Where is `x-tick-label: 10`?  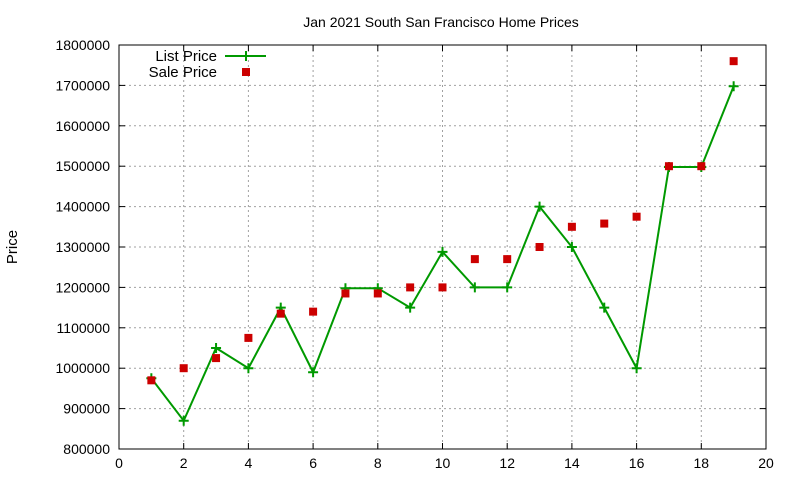 x-tick-label: 10 is located at coordinates (443, 463).